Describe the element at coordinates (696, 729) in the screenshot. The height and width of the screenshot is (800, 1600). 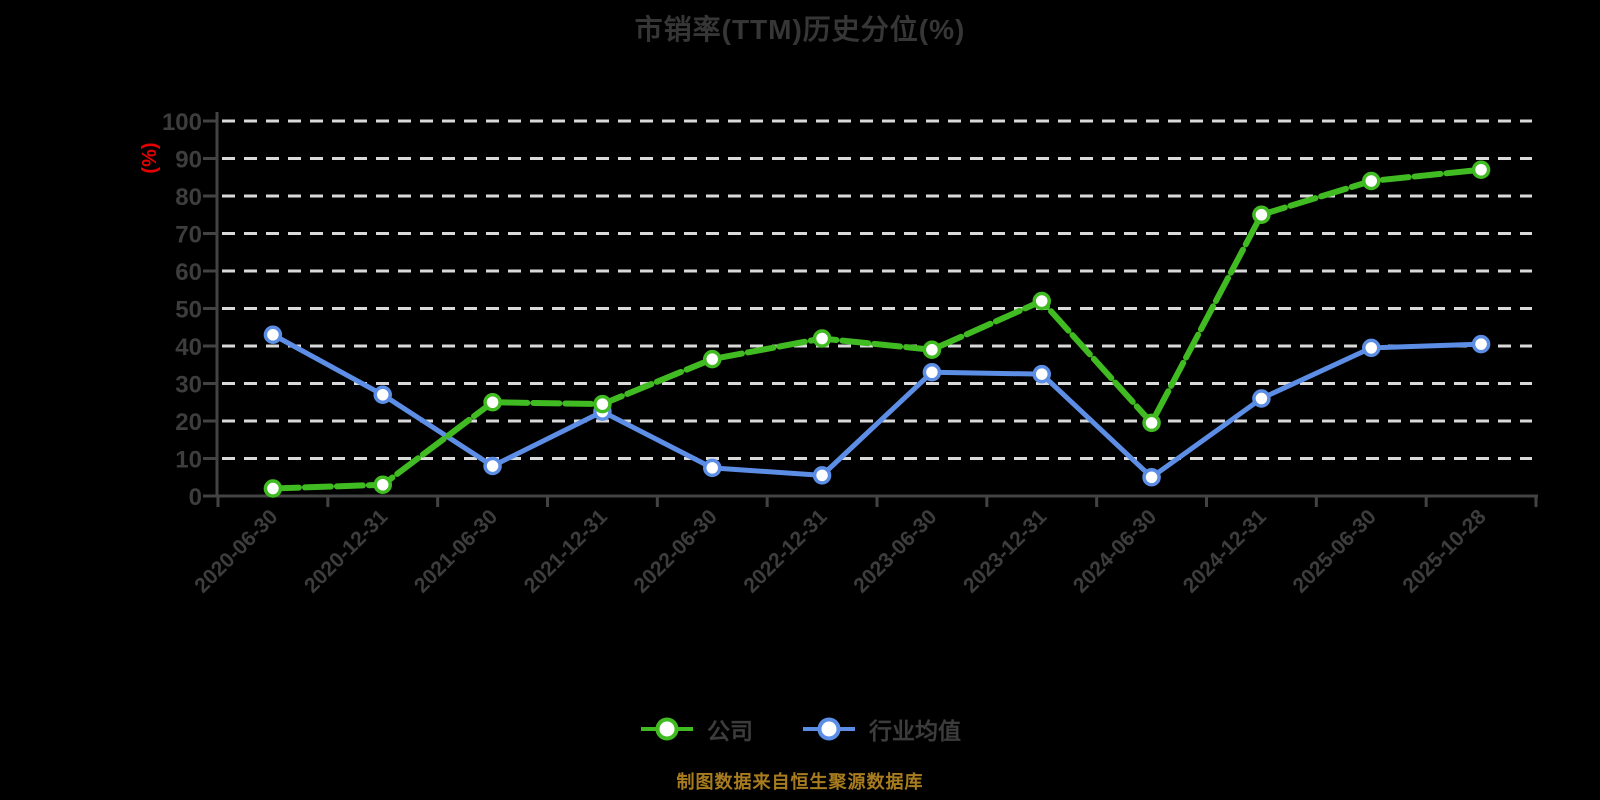
I see `legend-item-company: 公司` at that location.